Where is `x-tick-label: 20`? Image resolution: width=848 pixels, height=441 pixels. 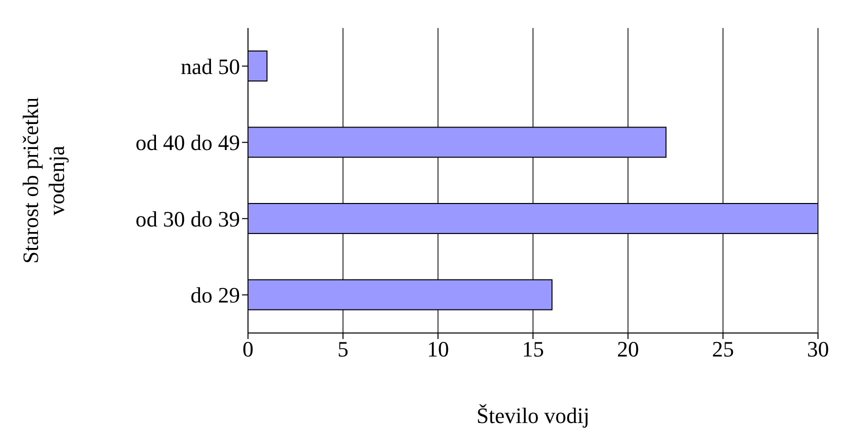 x-tick-label: 20 is located at coordinates (628, 349).